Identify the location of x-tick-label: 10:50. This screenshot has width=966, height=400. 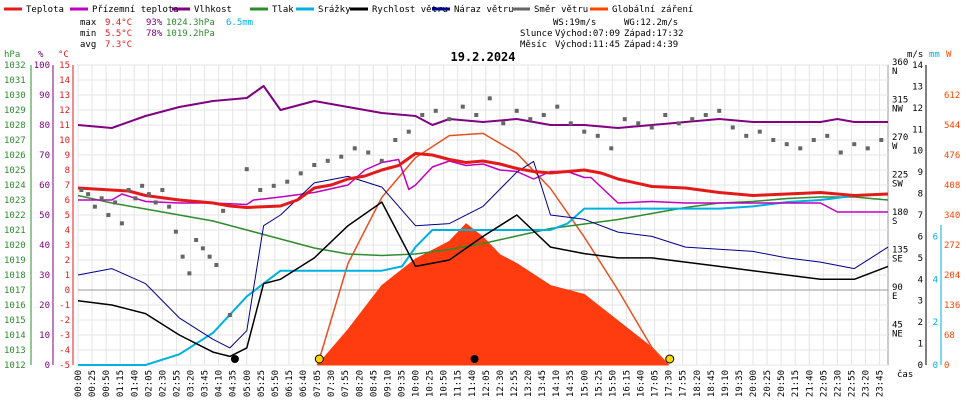
(445, 383).